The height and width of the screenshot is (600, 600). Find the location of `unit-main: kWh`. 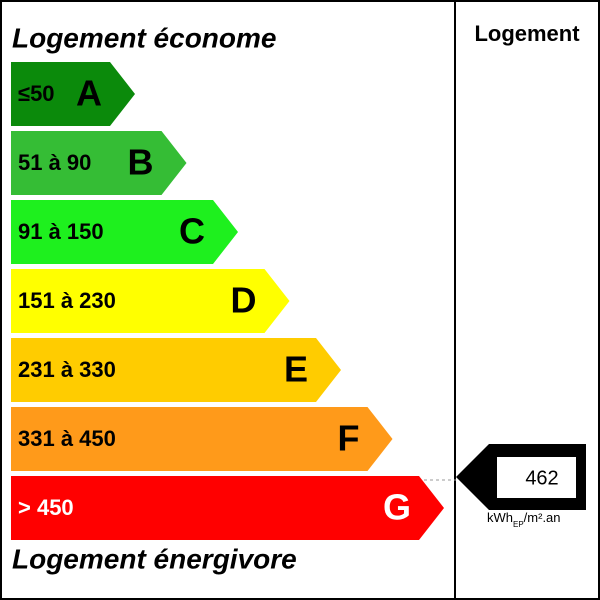

unit-main: kWh is located at coordinates (500, 517).